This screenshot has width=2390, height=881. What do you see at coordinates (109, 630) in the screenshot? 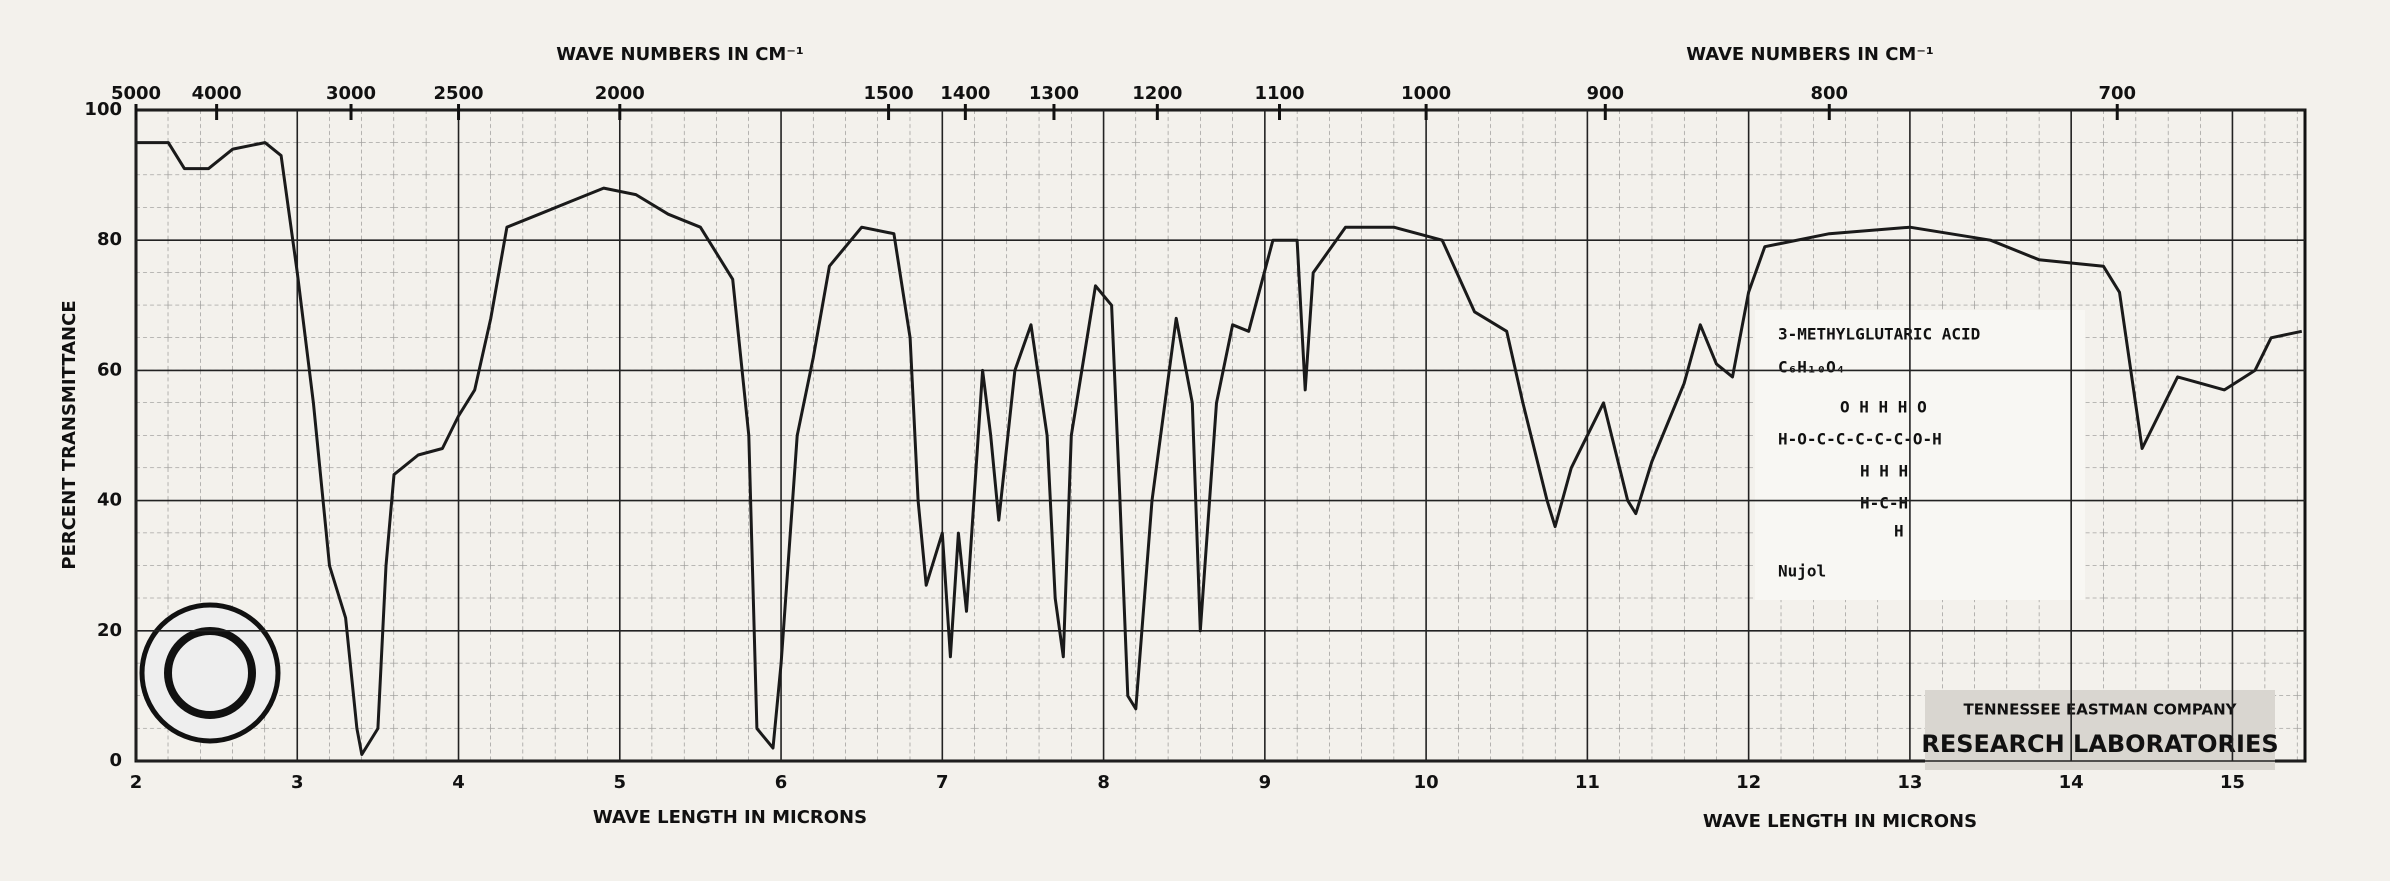
I see `y-tick-label: 20` at bounding box center [109, 630].